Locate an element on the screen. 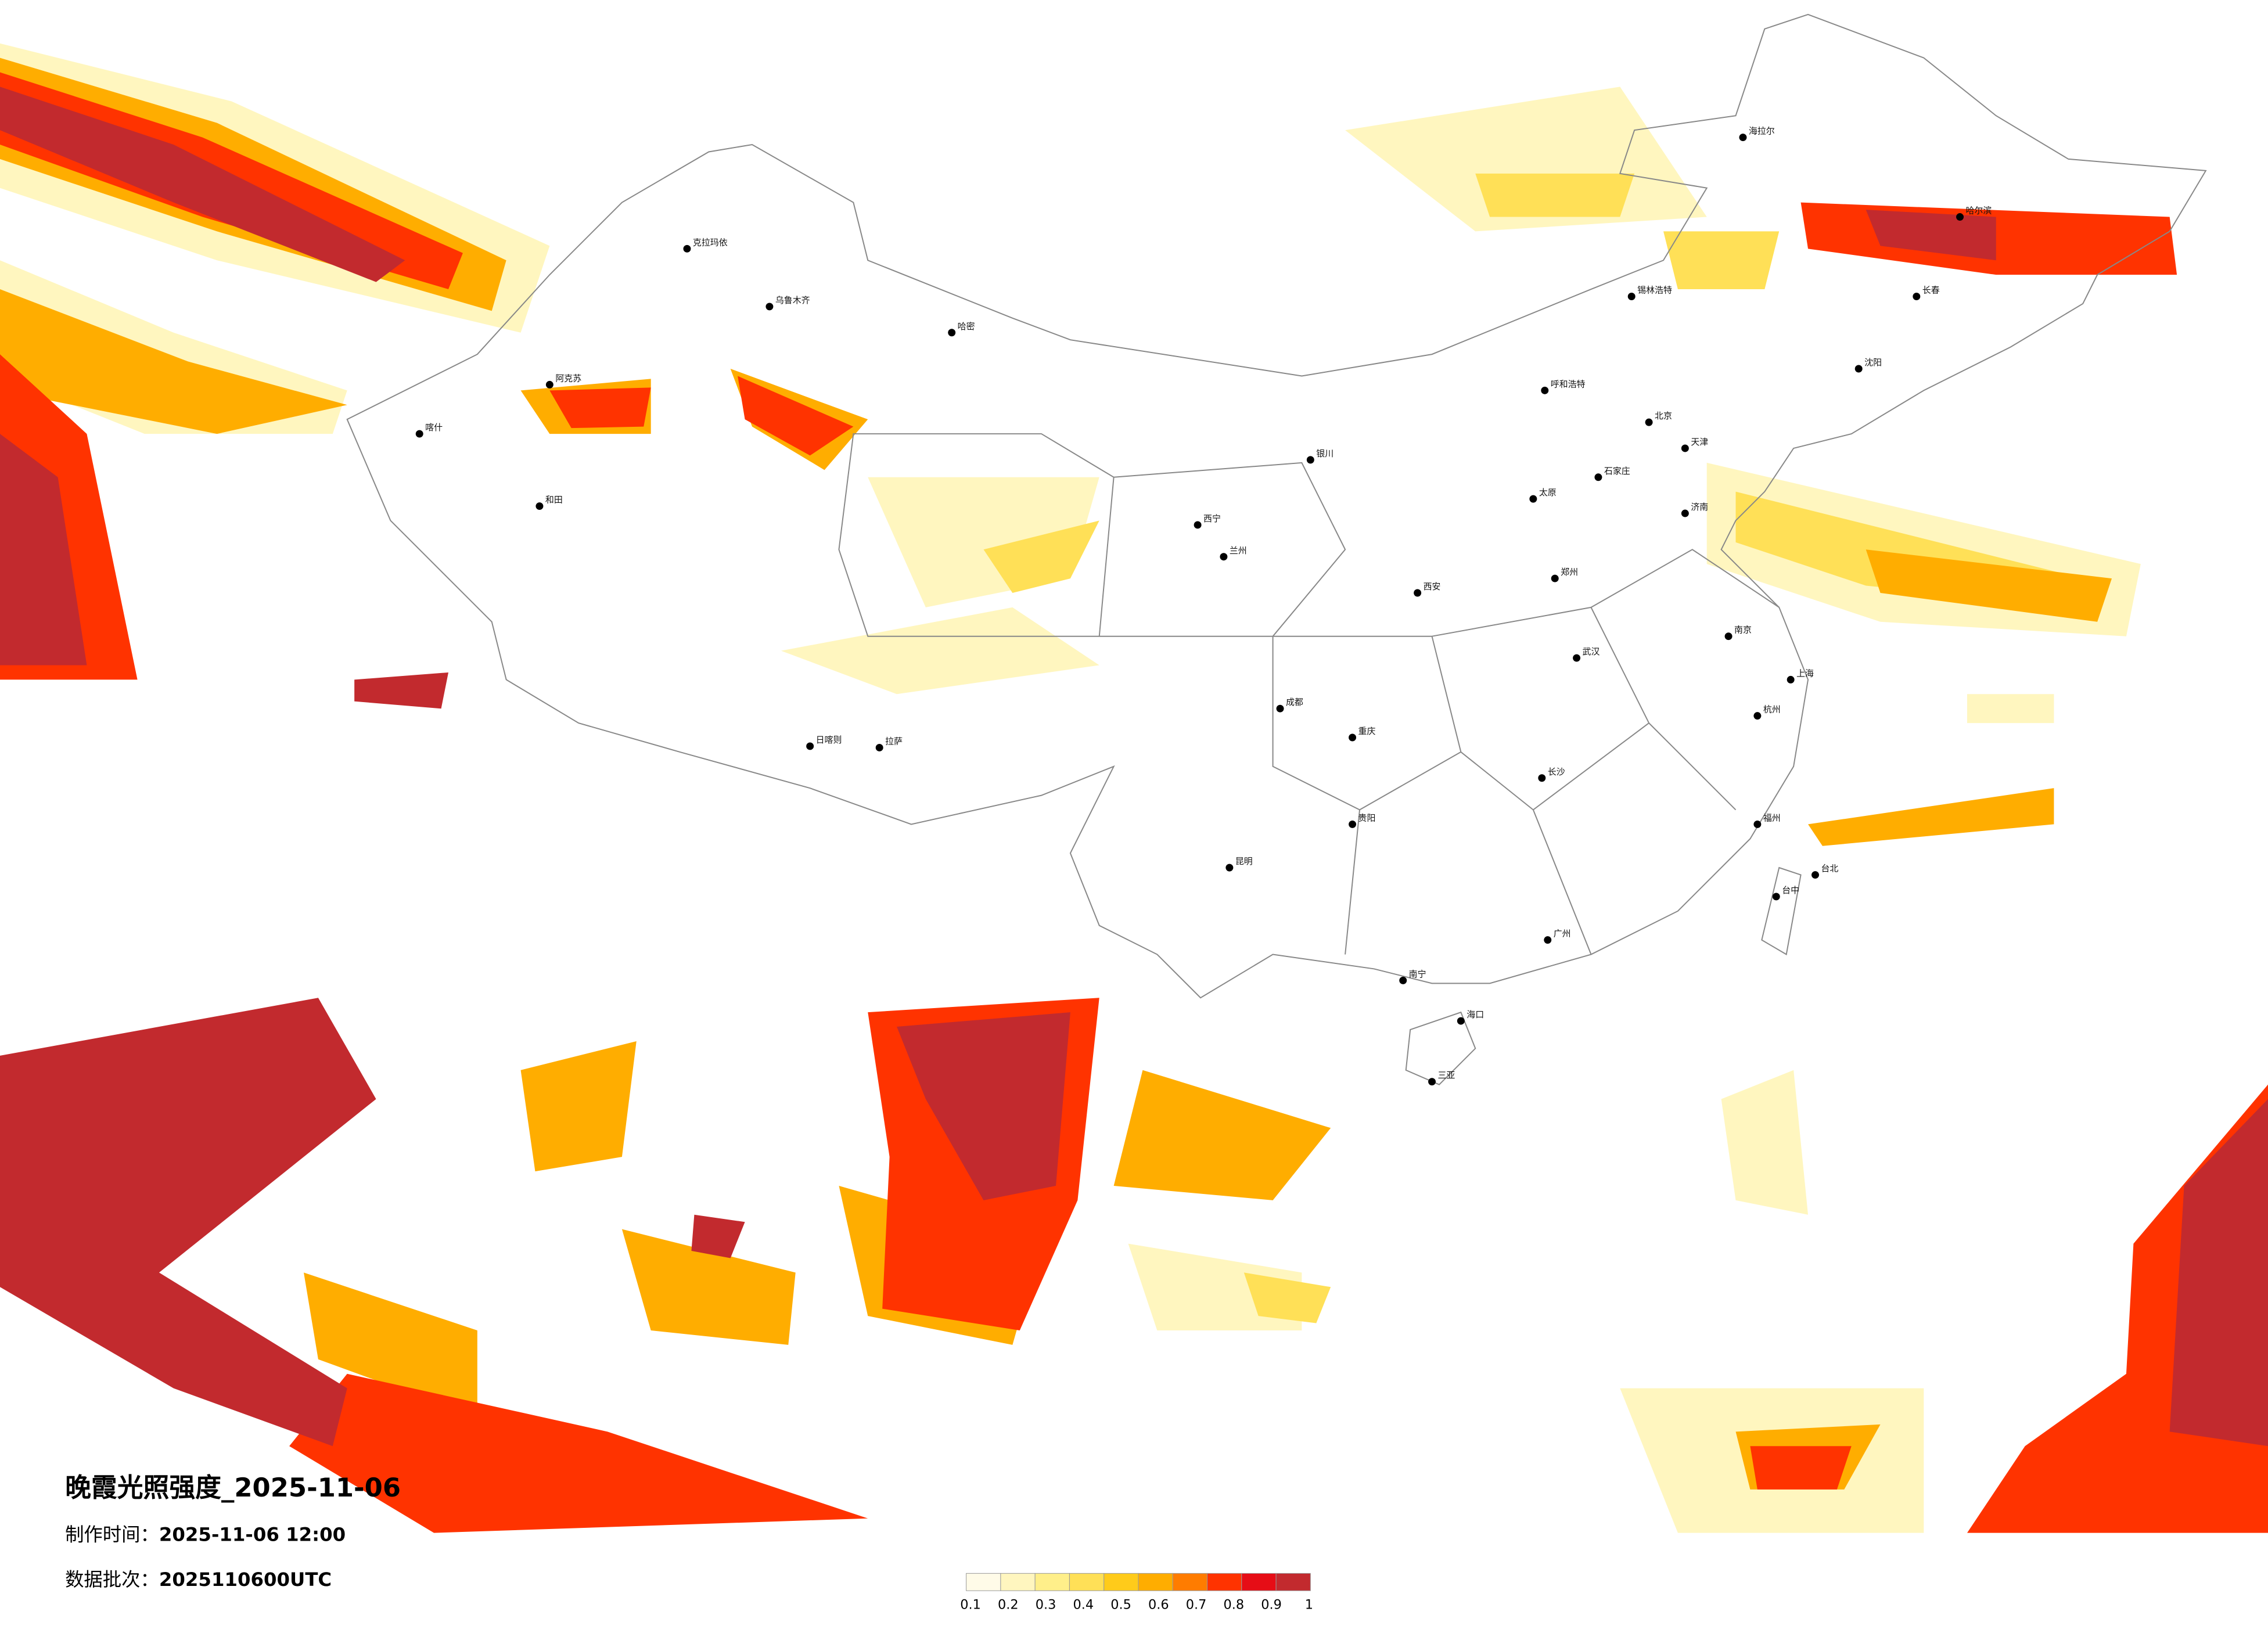 The width and height of the screenshot is (2268, 1626). data-batch-label: 数据批次： is located at coordinates (112, 1580).